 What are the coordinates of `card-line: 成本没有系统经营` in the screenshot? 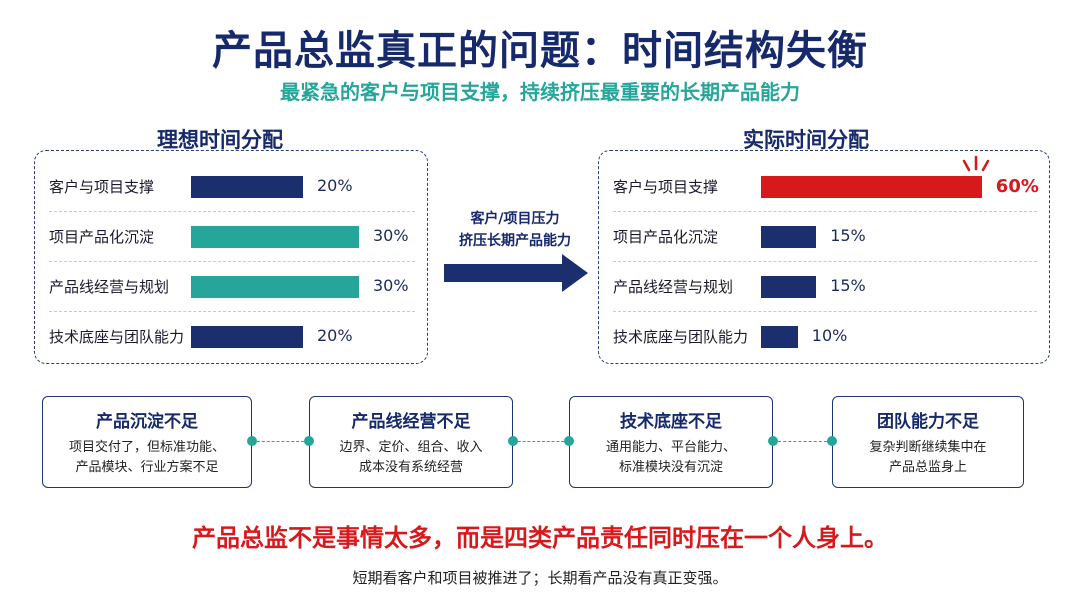 It's located at (410, 467).